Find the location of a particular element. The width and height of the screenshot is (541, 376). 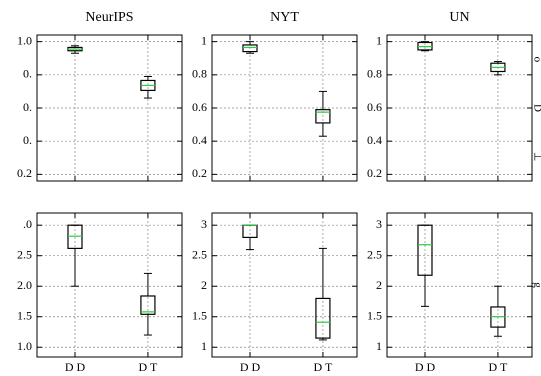

side-text: o is located at coordinates (536, 60).